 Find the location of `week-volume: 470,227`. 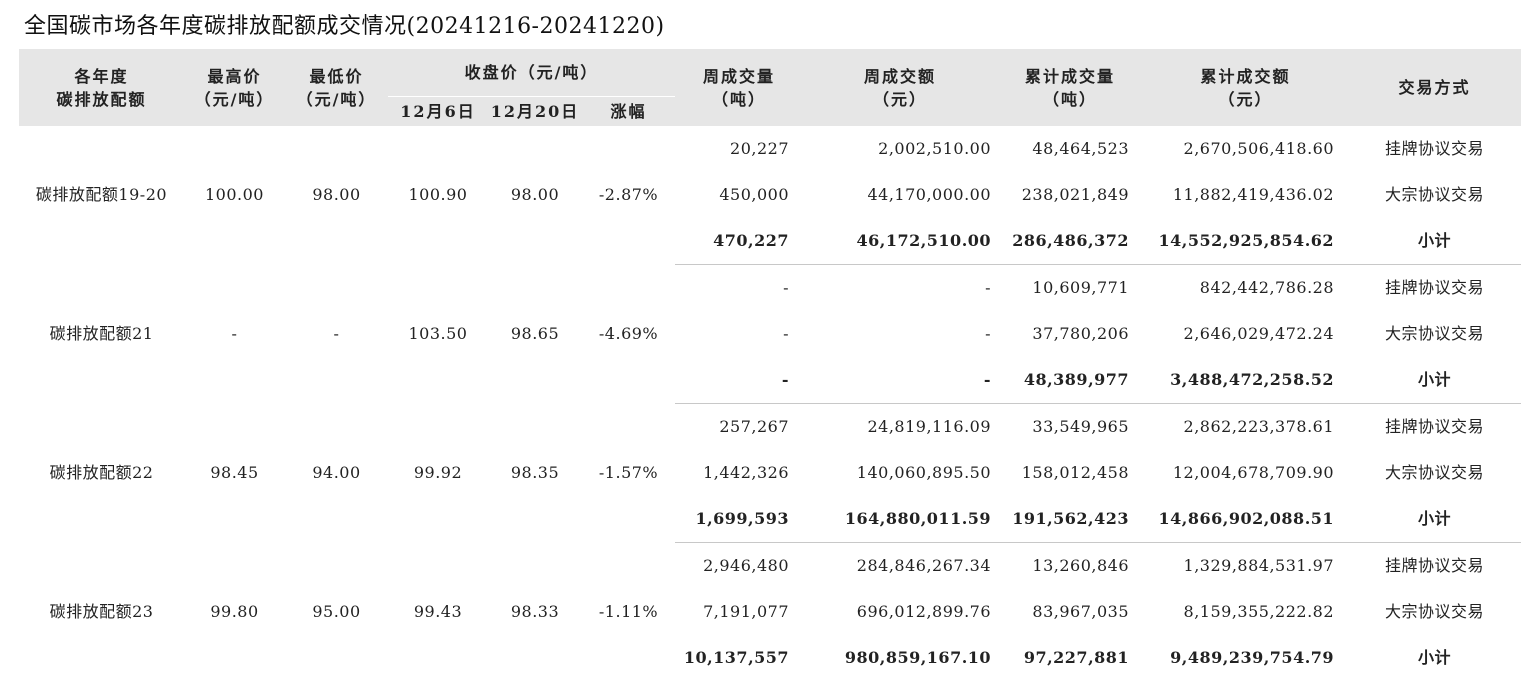

week-volume: 470,227 is located at coordinates (739, 241).